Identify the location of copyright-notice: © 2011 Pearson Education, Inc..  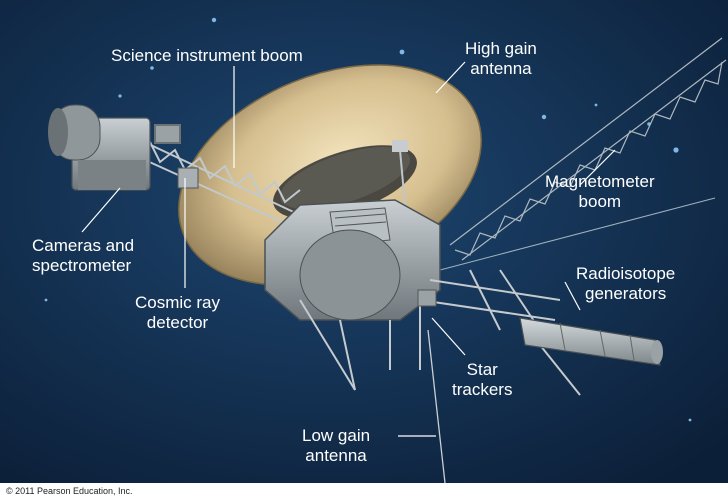
(69, 491).